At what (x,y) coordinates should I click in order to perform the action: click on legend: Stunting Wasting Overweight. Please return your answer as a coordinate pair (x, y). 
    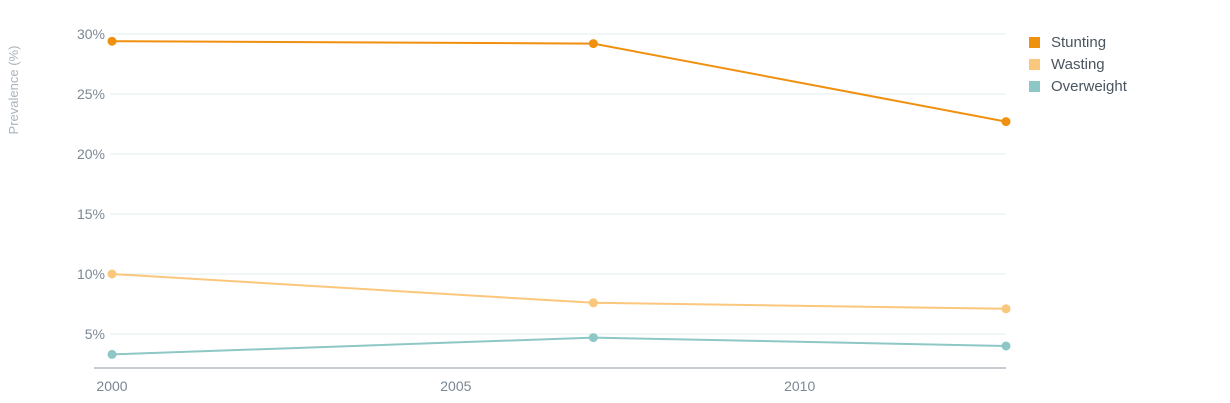
    Looking at the image, I should click on (1078, 64).